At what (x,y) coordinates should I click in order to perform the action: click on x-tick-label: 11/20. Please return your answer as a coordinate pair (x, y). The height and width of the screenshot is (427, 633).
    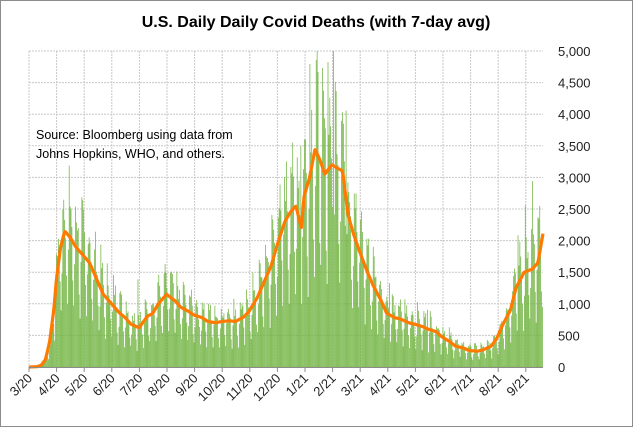
    Looking at the image, I should click on (239, 387).